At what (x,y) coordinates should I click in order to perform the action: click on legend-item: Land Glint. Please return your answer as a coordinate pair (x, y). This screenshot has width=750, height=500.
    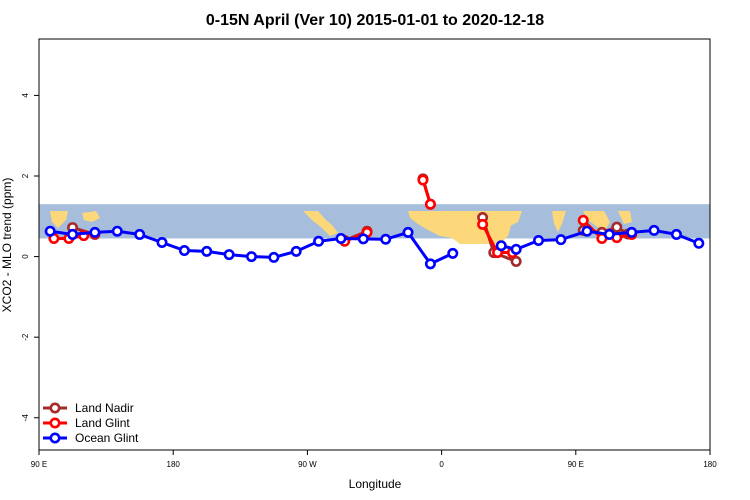
    Looking at the image, I should click on (86, 423).